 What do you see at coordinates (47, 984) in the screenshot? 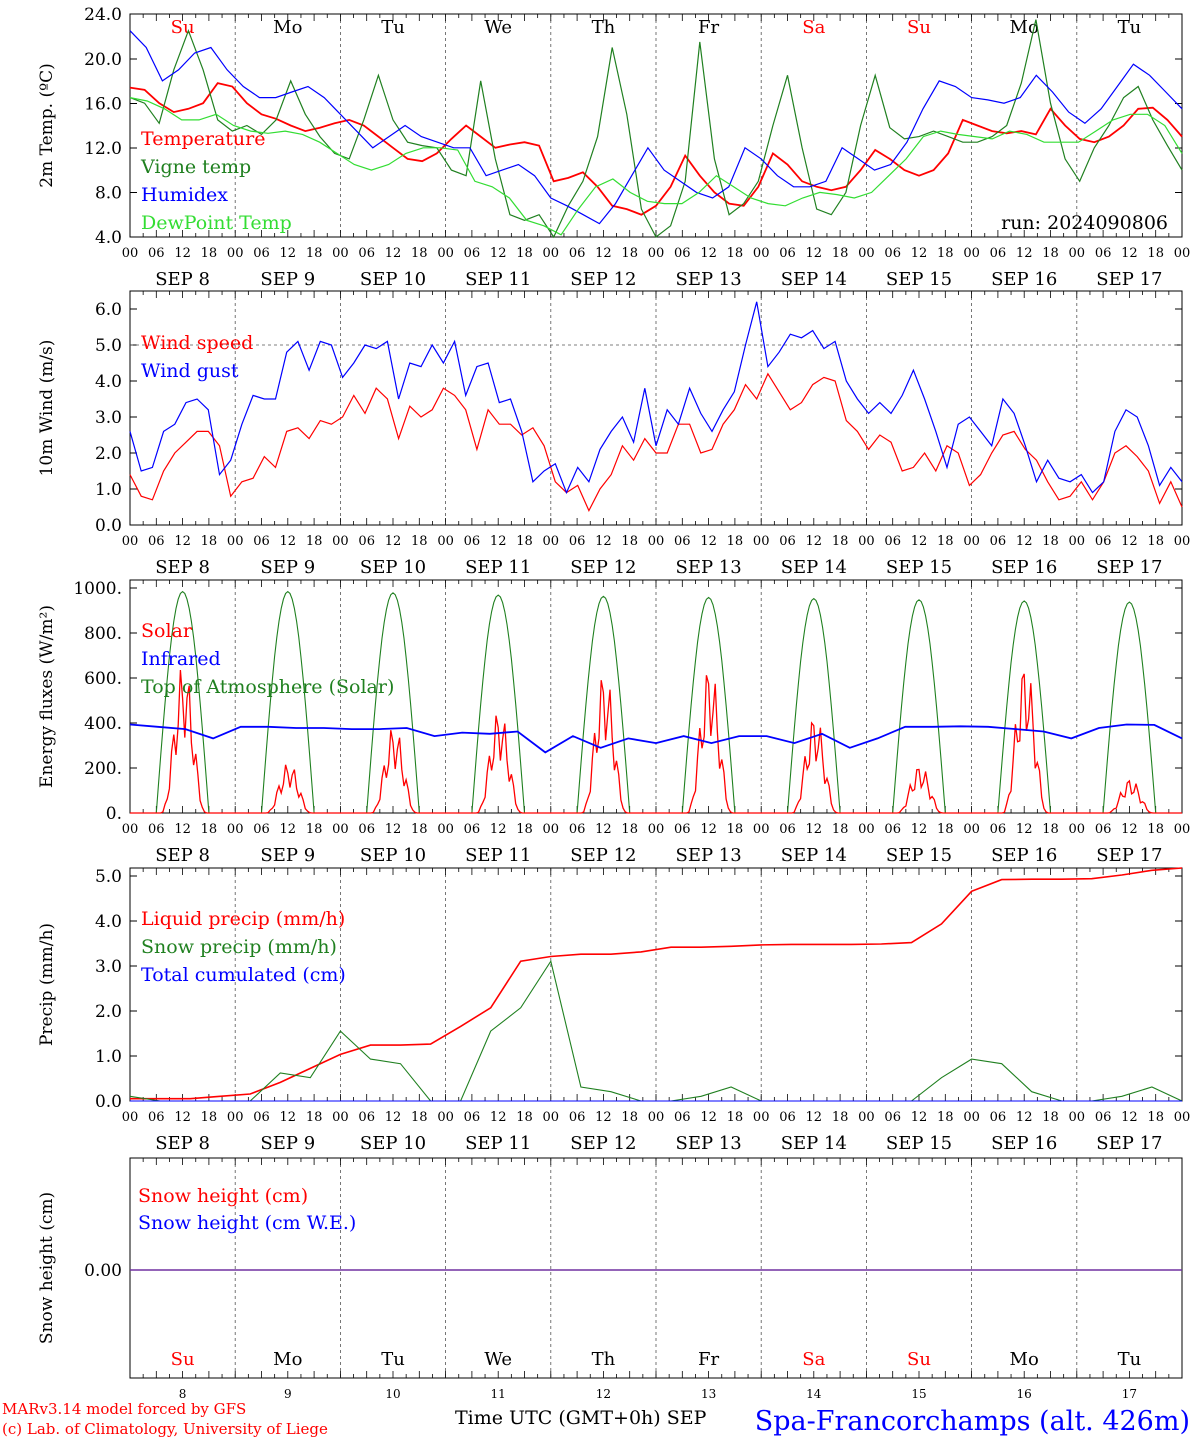
I see `y-axis-label: Precip (mm/h)` at bounding box center [47, 984].